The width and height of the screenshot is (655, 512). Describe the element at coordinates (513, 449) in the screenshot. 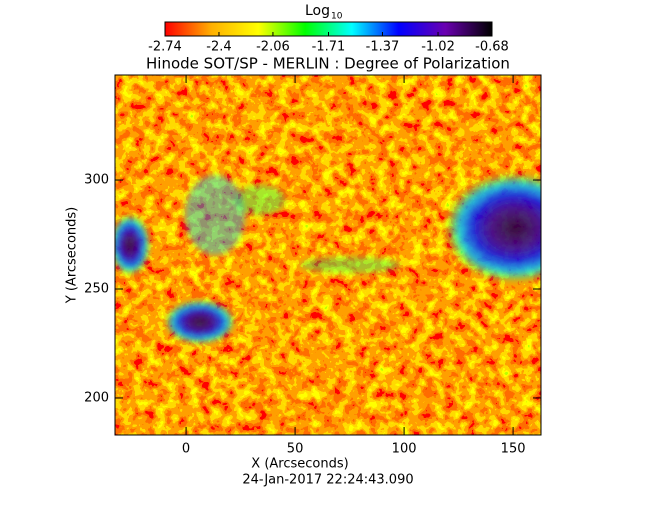

I see `x-tick-label: 150` at that location.